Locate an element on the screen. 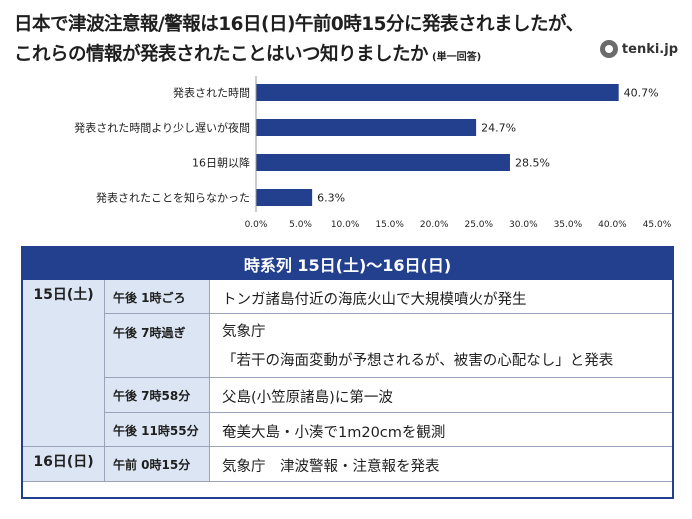 The image size is (692, 519). timeline-event-line: 奄美大島・小湊で1m20cmを観測 is located at coordinates (334, 433).